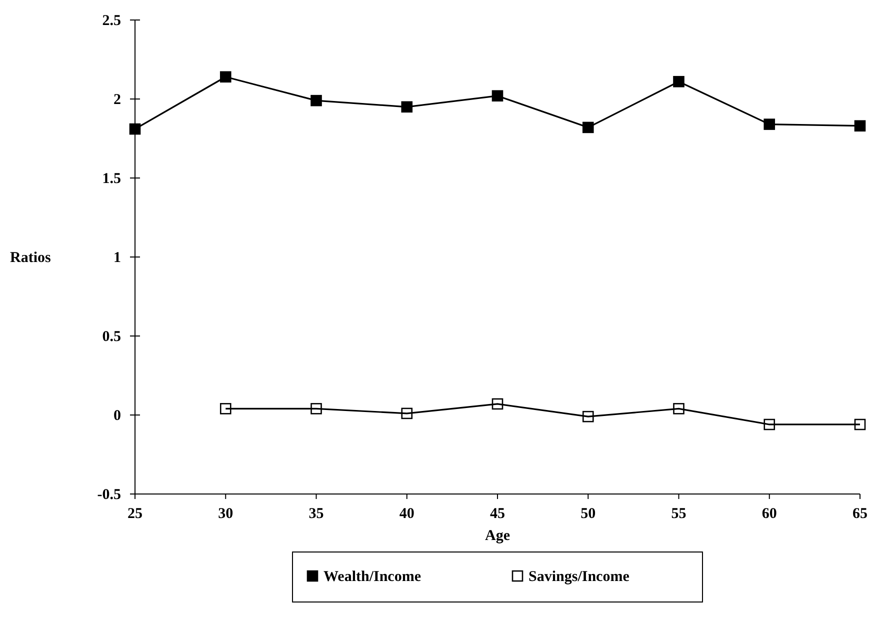  What do you see at coordinates (678, 514) in the screenshot?
I see `x-tick-label: 55` at bounding box center [678, 514].